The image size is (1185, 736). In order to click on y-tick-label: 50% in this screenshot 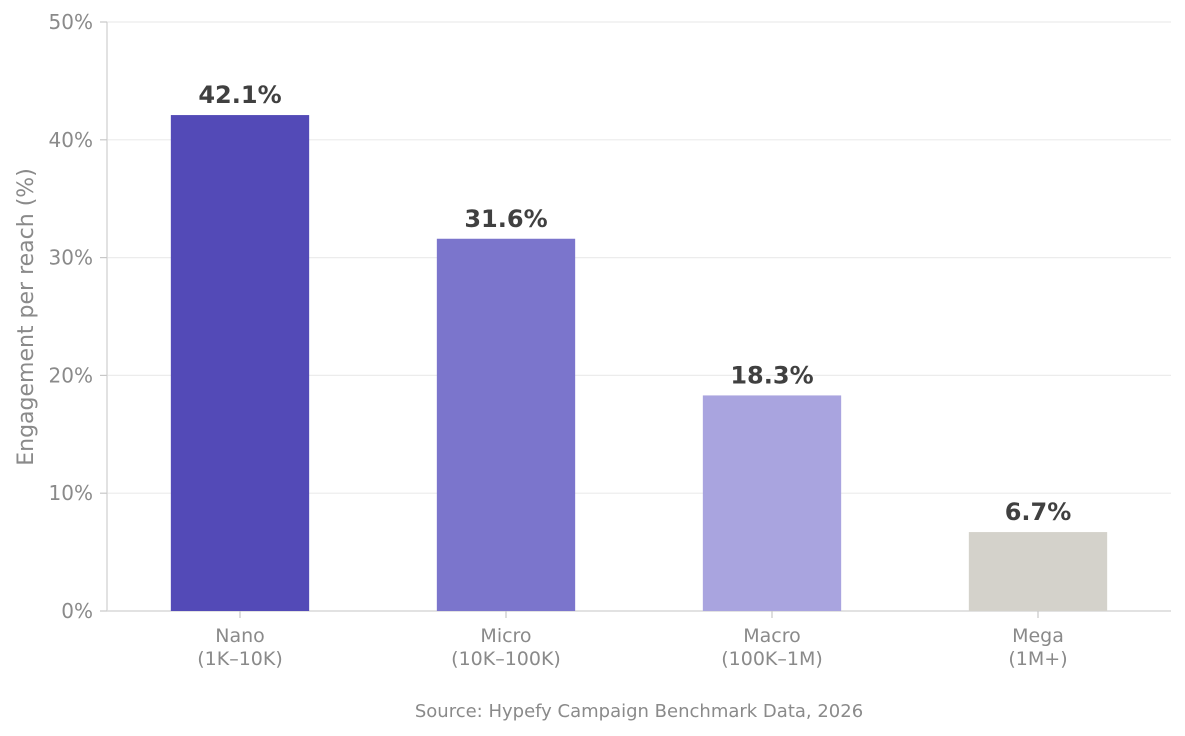, I will do `click(71, 22)`.